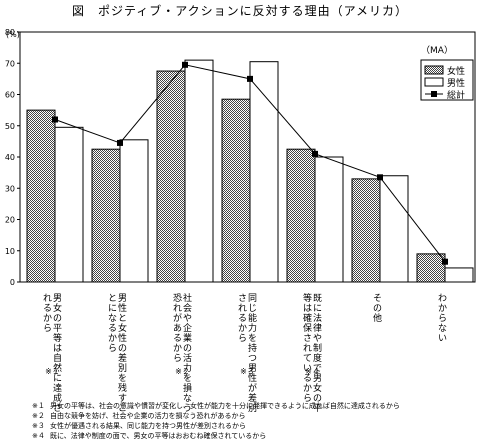 Image resolution: width=480 pixels, height=443 pixels. What do you see at coordinates (240, 11) in the screenshot?
I see `chart-title: 図 ポジティブ・アクションに反対する理由（アメリカ）` at bounding box center [240, 11].